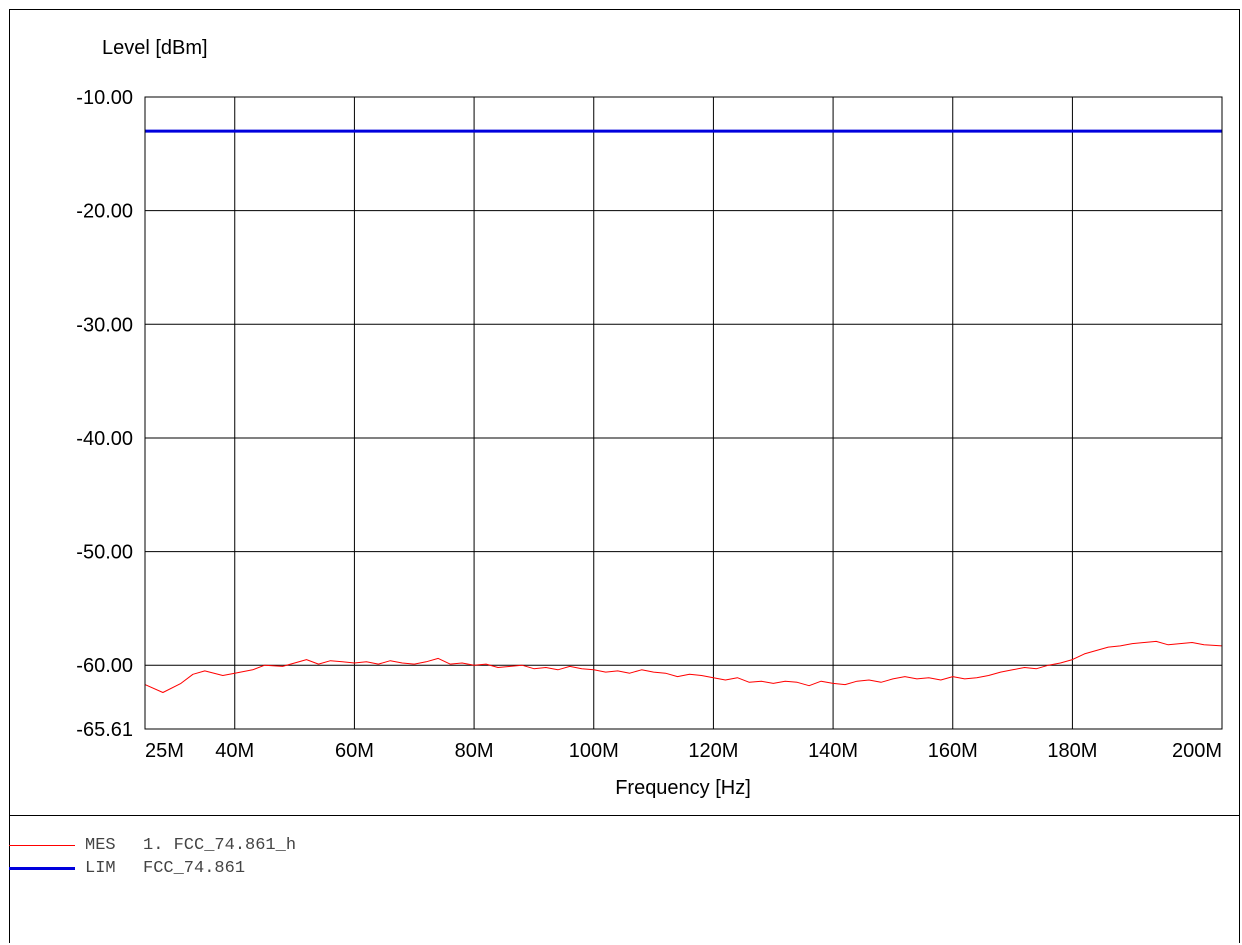  What do you see at coordinates (104, 553) in the screenshot?
I see `y-tick-label: -50.00` at bounding box center [104, 553].